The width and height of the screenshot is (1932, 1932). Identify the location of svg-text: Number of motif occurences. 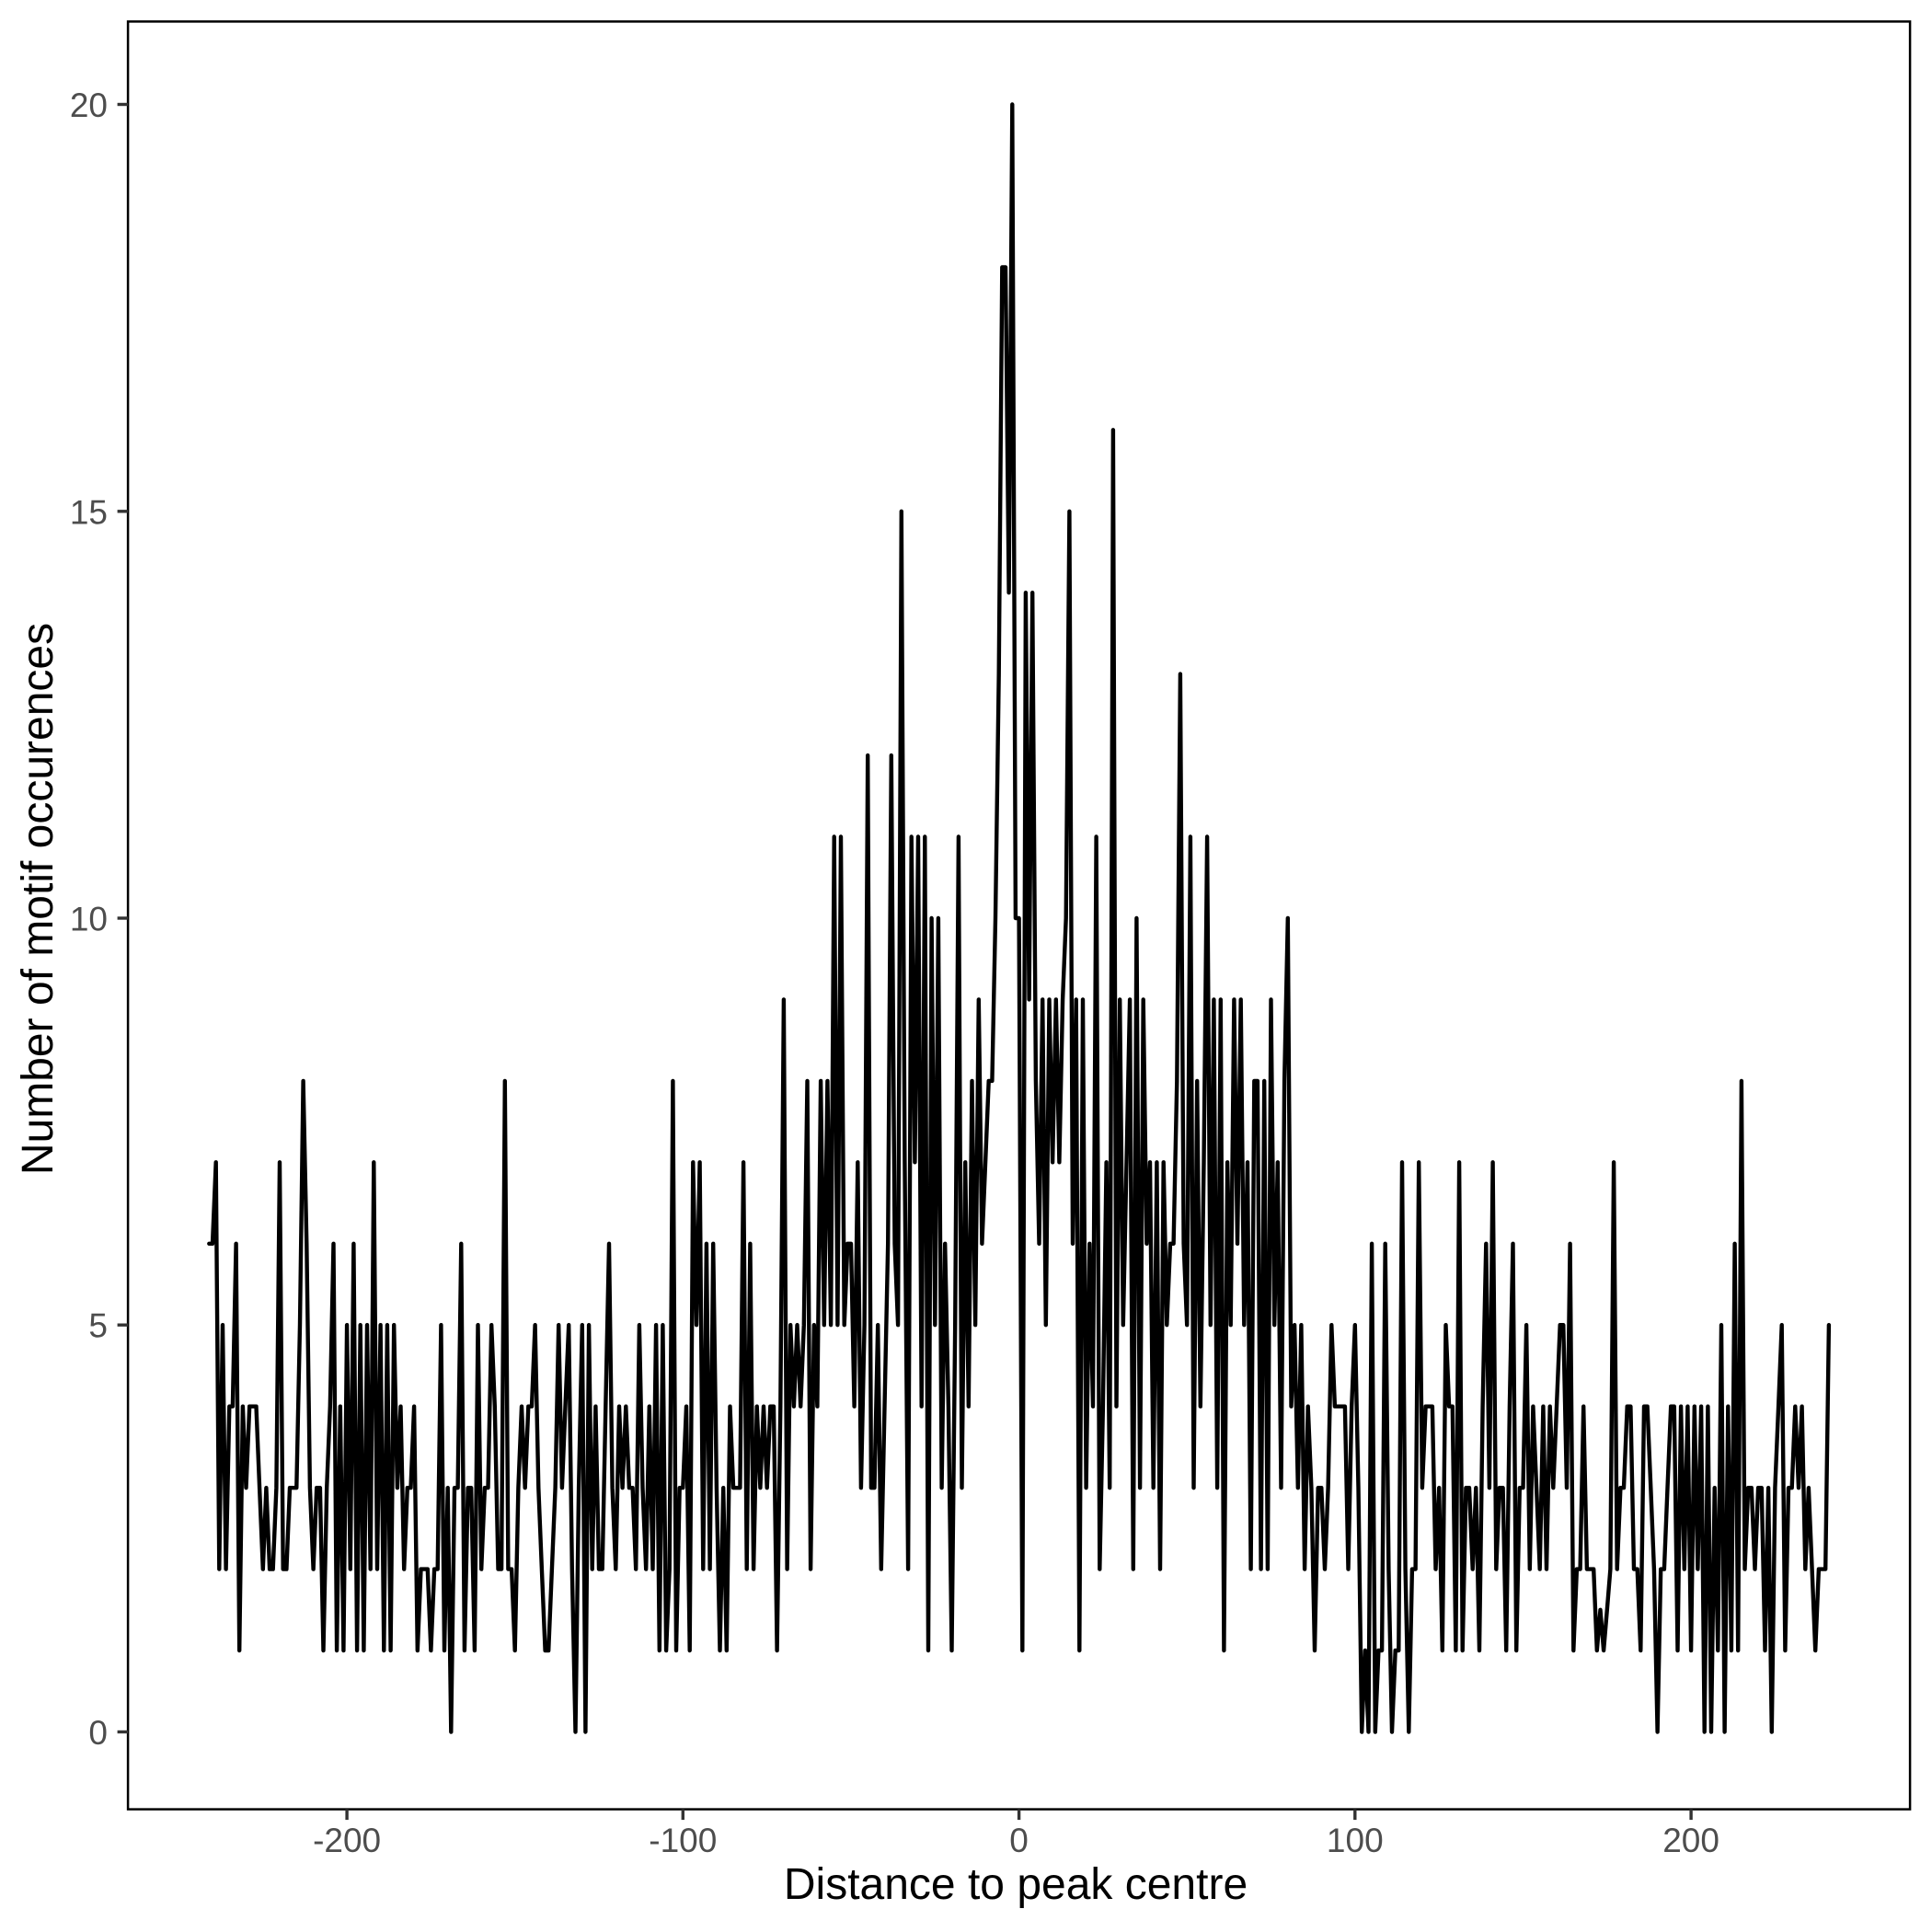
(38, 899).